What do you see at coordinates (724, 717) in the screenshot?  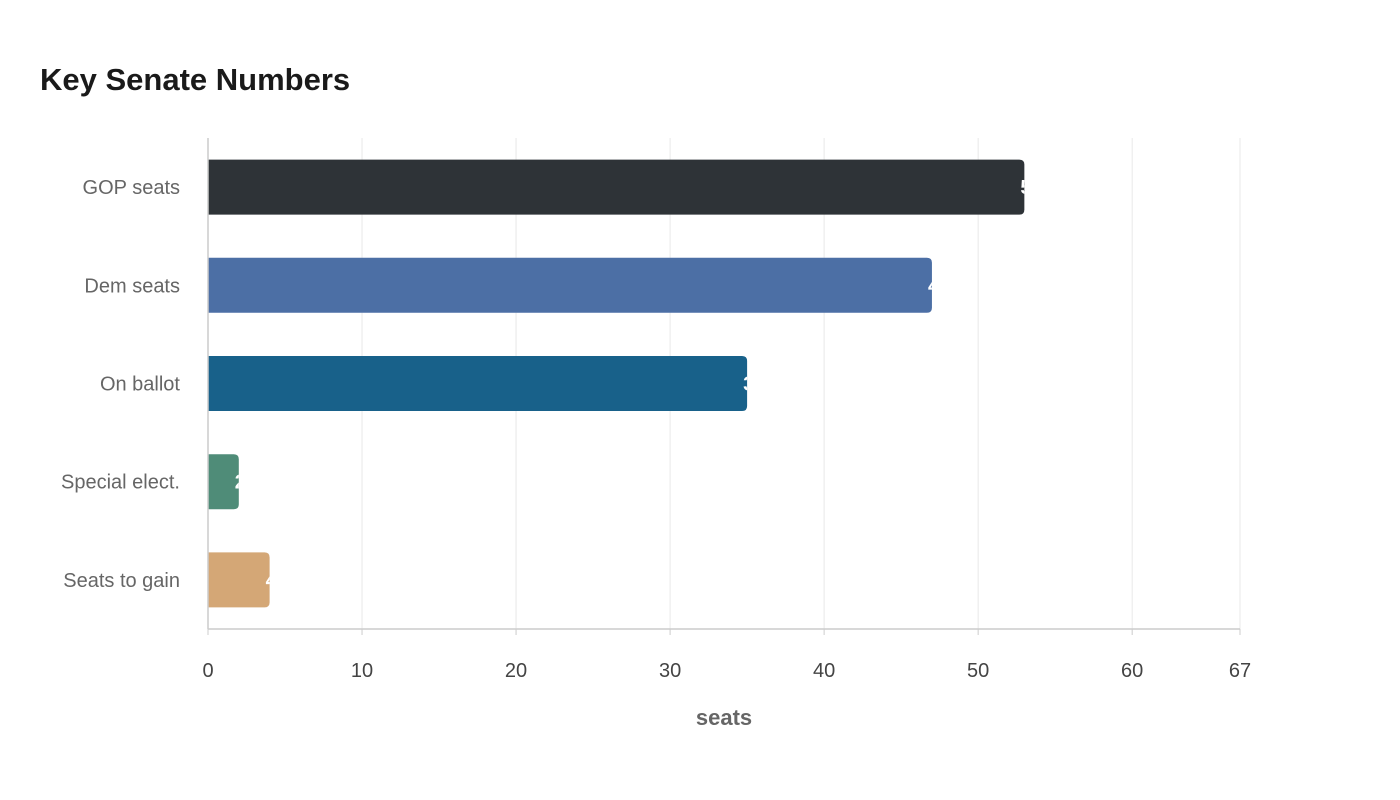 I see `x-axis-title: seats` at bounding box center [724, 717].